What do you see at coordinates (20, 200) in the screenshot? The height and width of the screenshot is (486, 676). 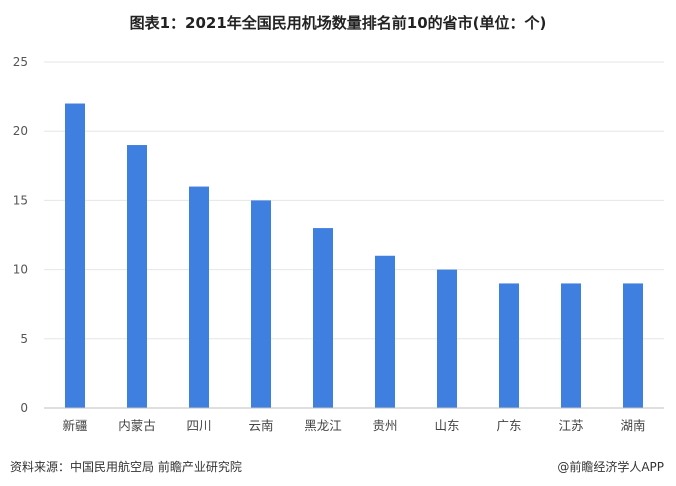 I see `y-tick-label: 15` at bounding box center [20, 200].